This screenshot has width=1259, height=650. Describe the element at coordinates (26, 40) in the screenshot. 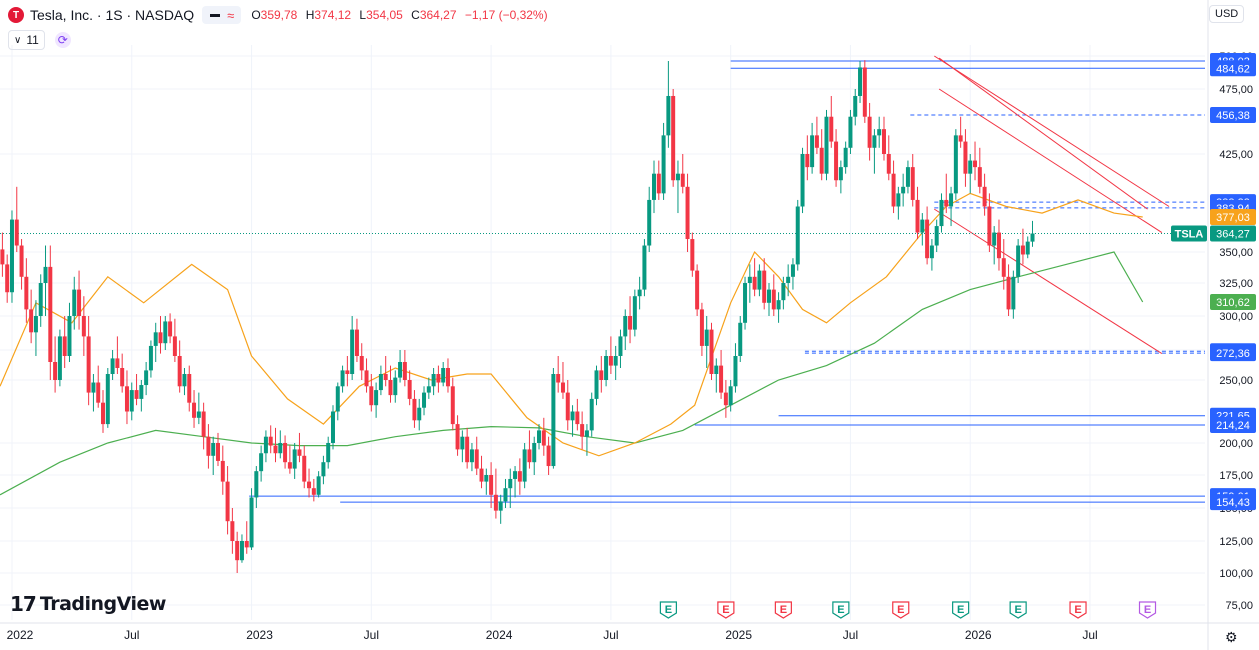

I see `indicators-toggle-button: ∨ 11` at that location.